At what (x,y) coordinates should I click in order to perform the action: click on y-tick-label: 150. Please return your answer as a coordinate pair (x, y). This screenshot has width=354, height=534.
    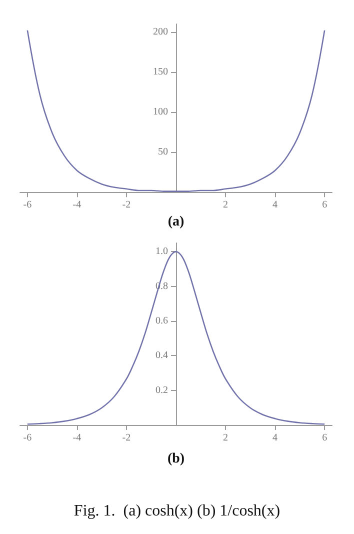
    Looking at the image, I should click on (160, 72).